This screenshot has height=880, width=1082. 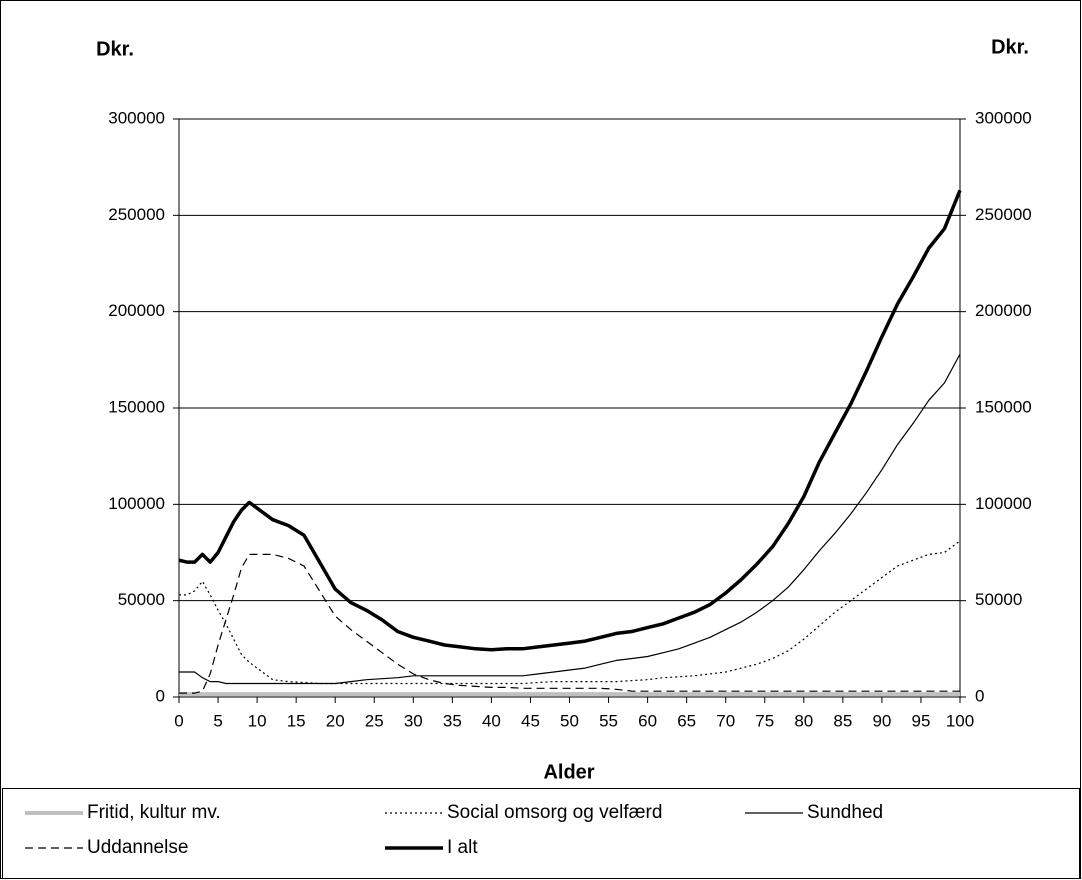 I want to click on y-tick-label: 200000, so click(x=136, y=310).